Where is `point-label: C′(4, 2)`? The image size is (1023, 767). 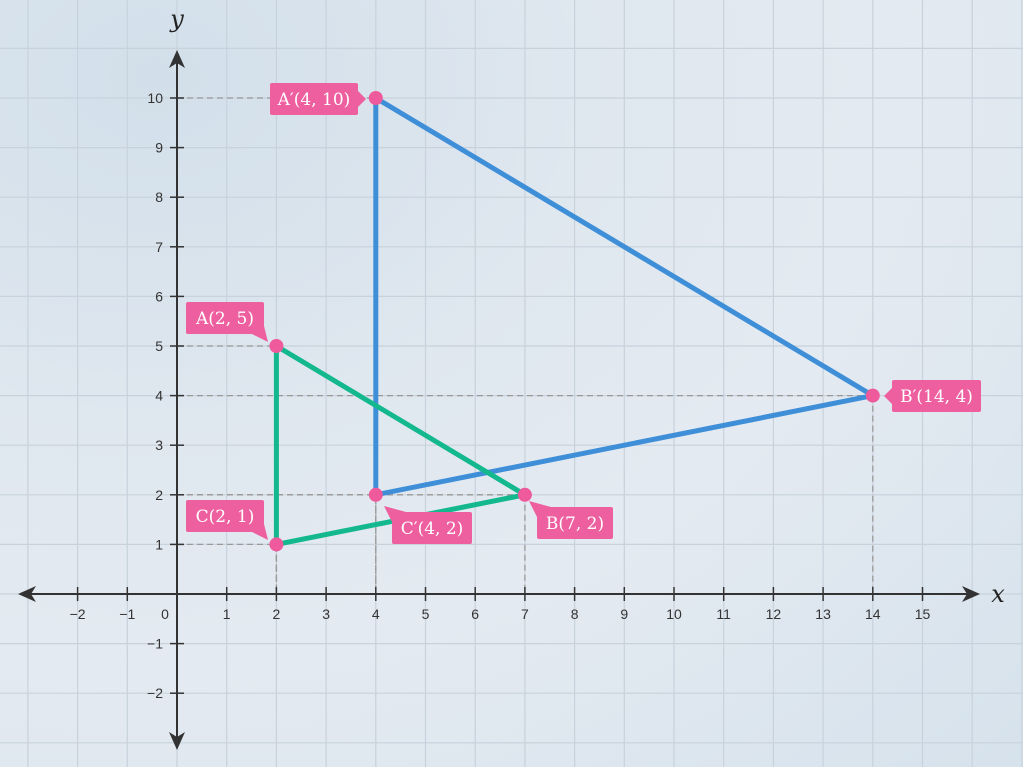 point-label: C′(4, 2) is located at coordinates (432, 529).